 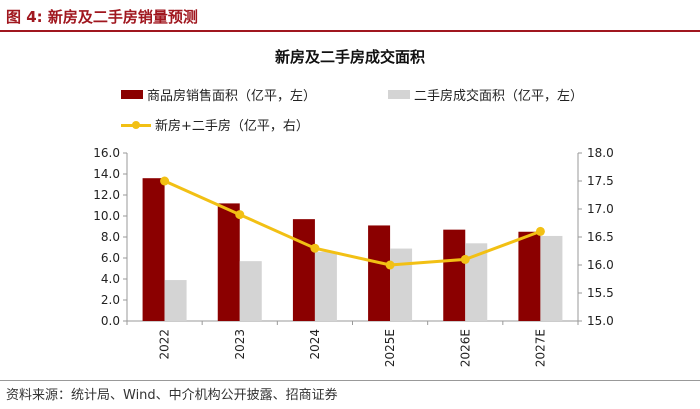 I want to click on header-rule, so click(x=350, y=31).